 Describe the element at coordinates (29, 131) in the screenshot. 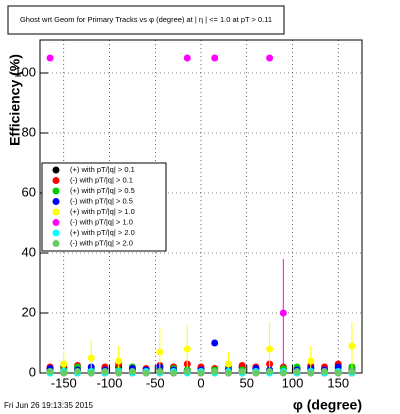

I see `y-tick-label: 80` at that location.